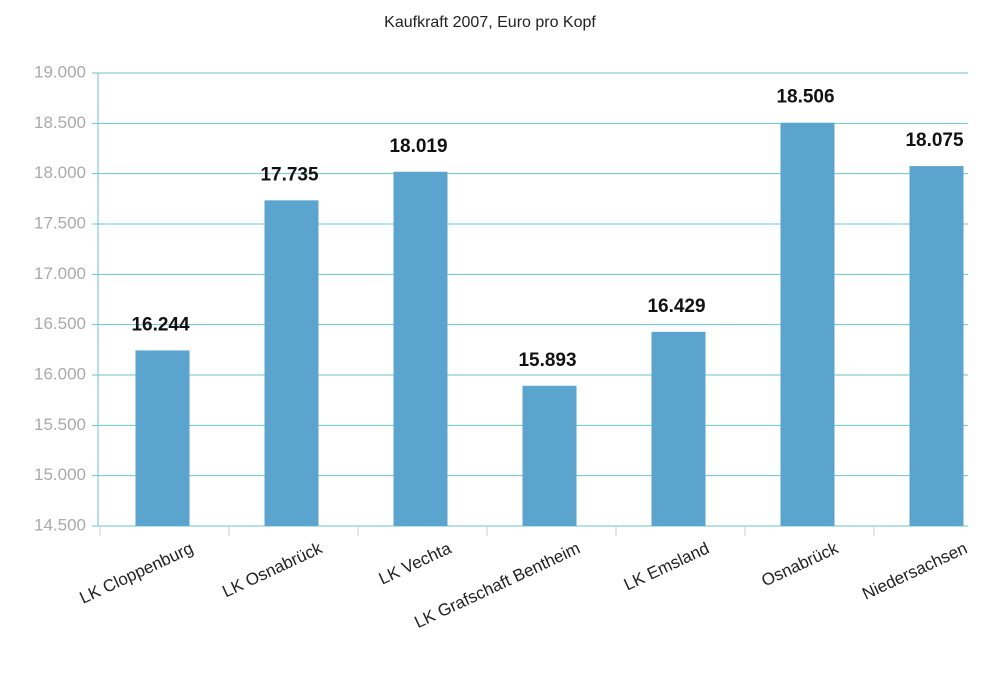  What do you see at coordinates (60, 273) in the screenshot?
I see `y-tick-label: 17.000` at bounding box center [60, 273].